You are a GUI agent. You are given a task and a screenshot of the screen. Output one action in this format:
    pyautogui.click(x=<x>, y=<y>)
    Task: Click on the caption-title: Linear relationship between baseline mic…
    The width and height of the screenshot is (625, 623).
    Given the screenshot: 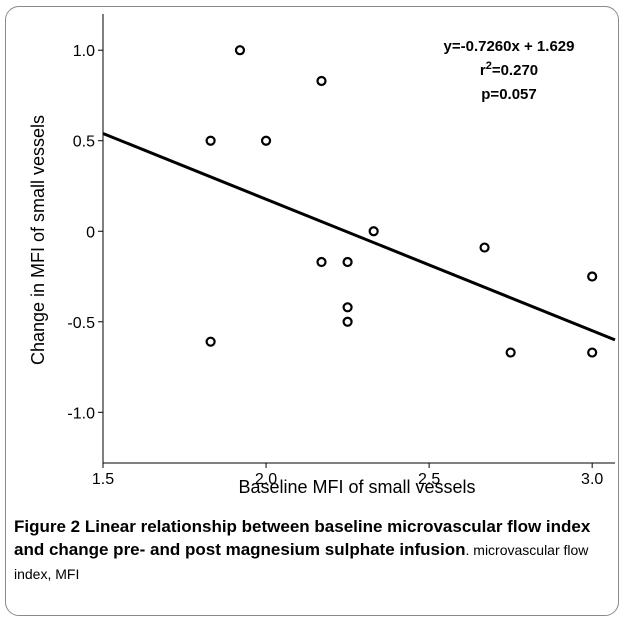 What is the action you would take?
    pyautogui.click(x=302, y=538)
    